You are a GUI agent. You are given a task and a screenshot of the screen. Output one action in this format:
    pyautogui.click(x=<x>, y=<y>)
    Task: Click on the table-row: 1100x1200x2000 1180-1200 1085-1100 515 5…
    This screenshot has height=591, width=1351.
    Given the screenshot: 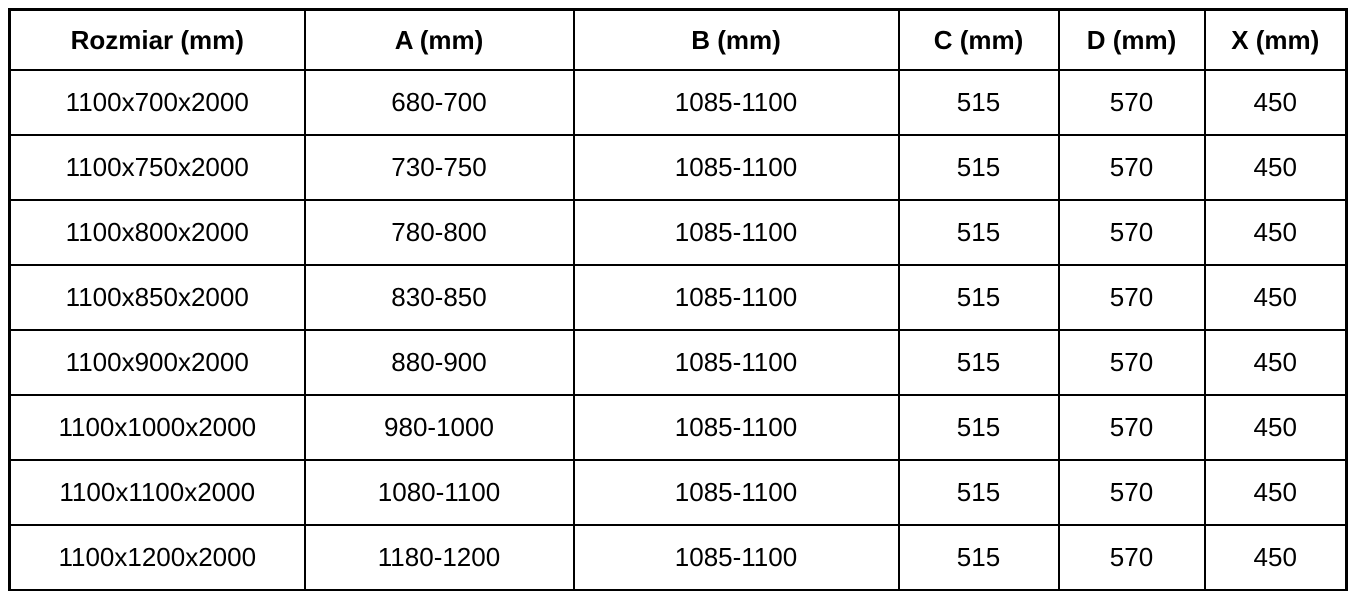 What is the action you would take?
    pyautogui.click(x=678, y=557)
    